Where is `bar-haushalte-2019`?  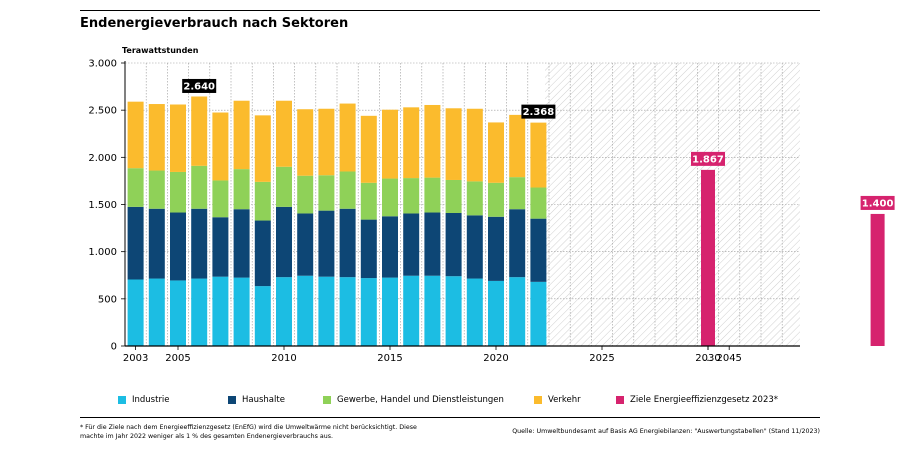
bar-haushalte-2019 is located at coordinates (474, 247).